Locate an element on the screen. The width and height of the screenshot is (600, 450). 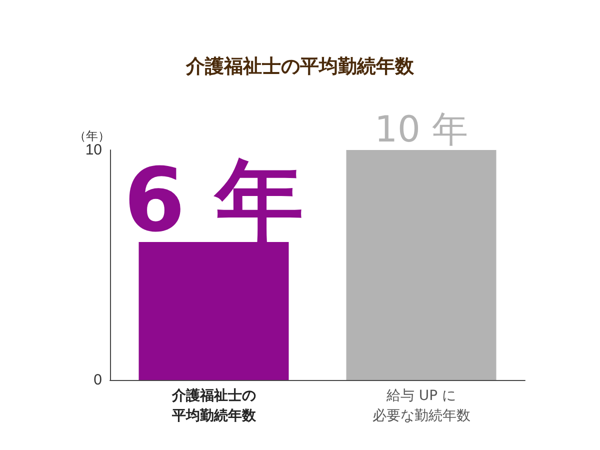
y-axis-title: （年） is located at coordinates (92, 136).